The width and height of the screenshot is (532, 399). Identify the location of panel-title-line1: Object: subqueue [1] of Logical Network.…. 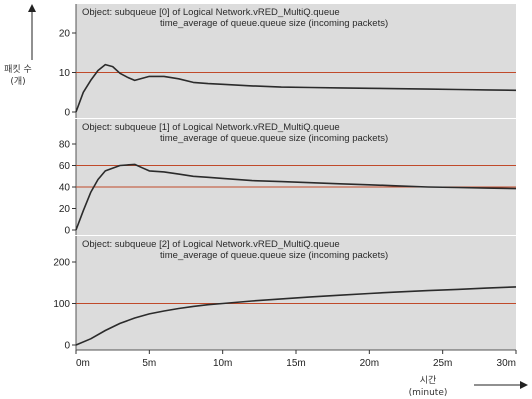
(211, 127).